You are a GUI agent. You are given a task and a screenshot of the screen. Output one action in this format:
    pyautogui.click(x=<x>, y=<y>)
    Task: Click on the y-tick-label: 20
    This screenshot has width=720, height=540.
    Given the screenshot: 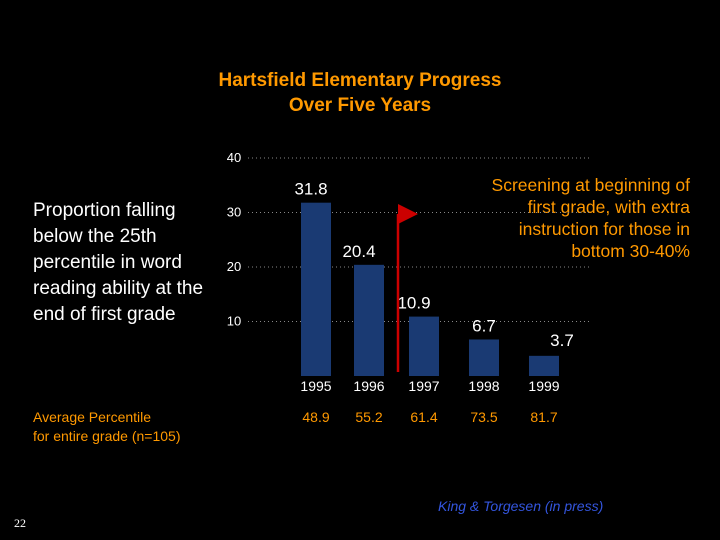 What is the action you would take?
    pyautogui.click(x=234, y=266)
    